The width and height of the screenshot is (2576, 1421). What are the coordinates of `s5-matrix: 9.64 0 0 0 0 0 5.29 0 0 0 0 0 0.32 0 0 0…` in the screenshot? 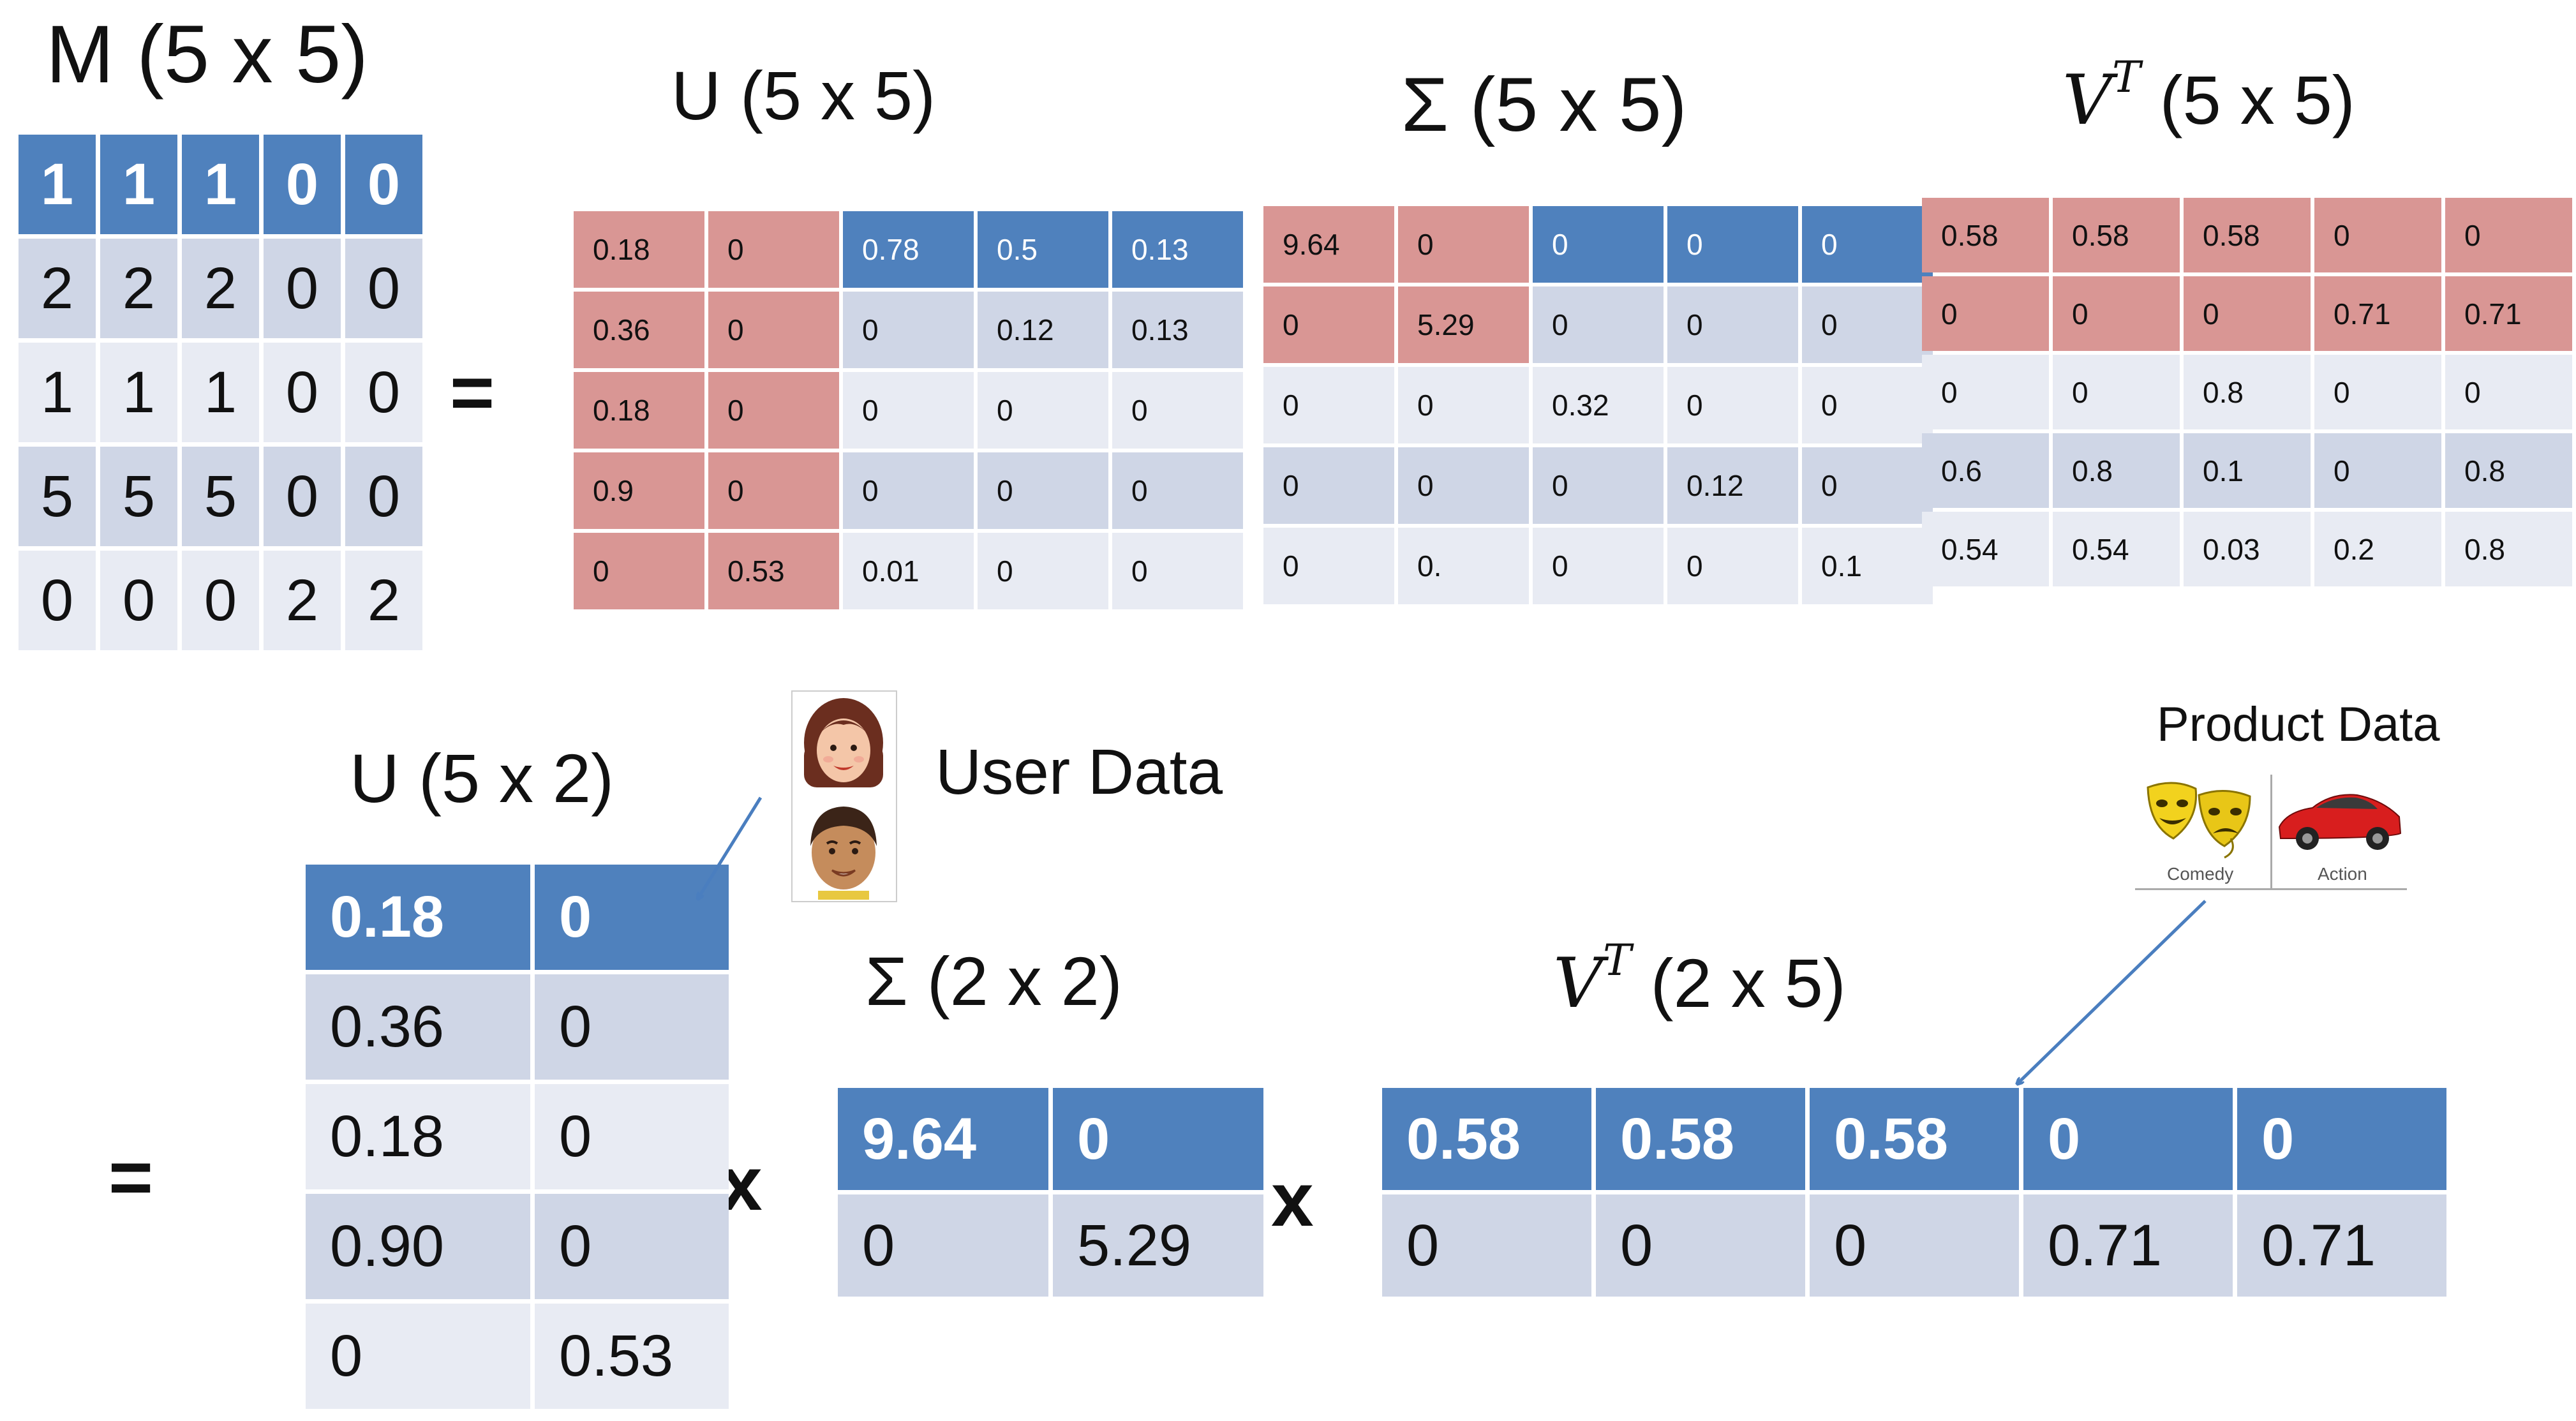 It's located at (1598, 405).